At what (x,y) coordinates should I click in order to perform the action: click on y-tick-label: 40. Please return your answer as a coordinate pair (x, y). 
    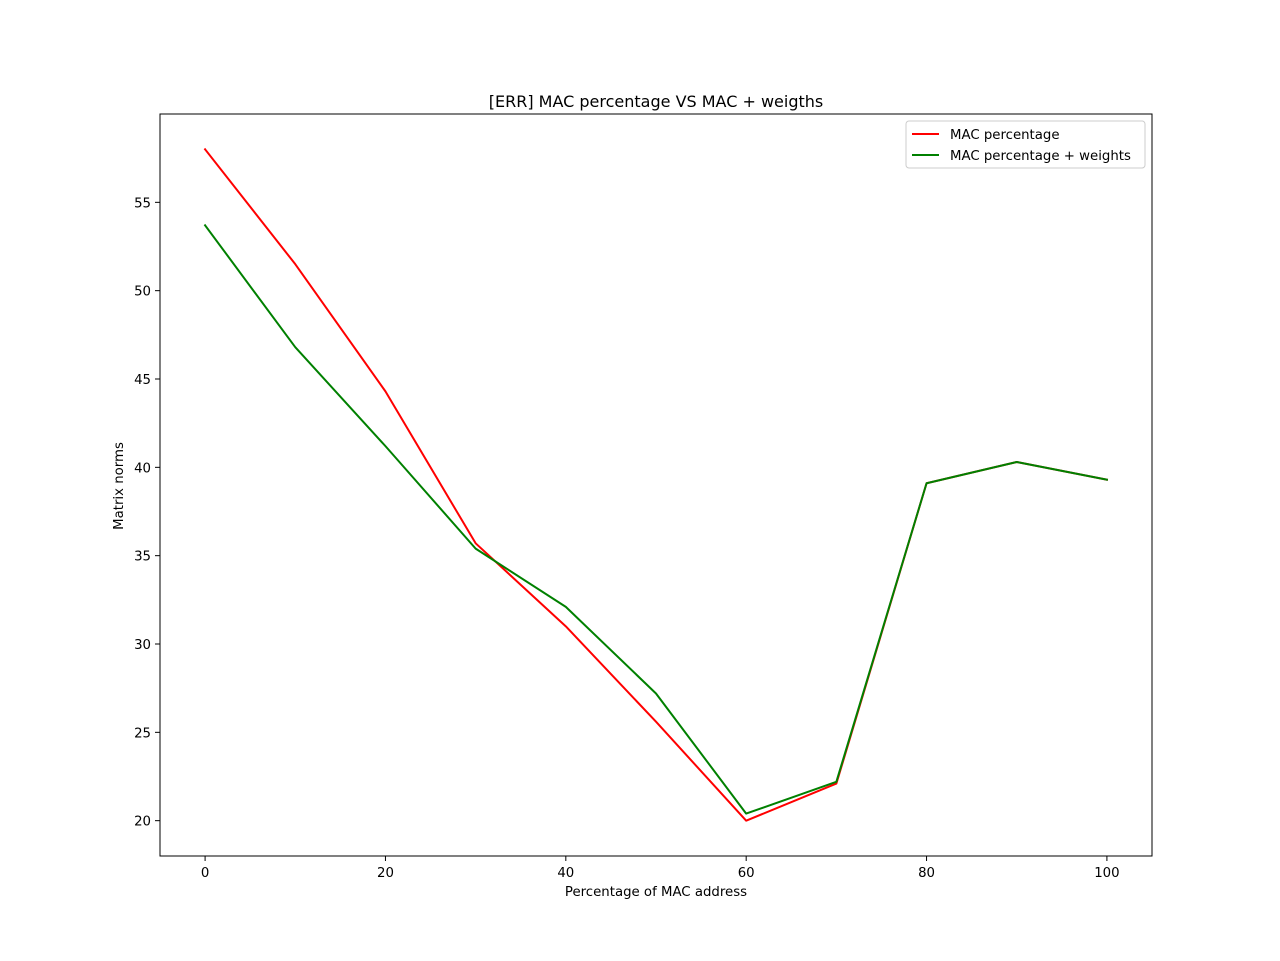
    Looking at the image, I should click on (142, 468).